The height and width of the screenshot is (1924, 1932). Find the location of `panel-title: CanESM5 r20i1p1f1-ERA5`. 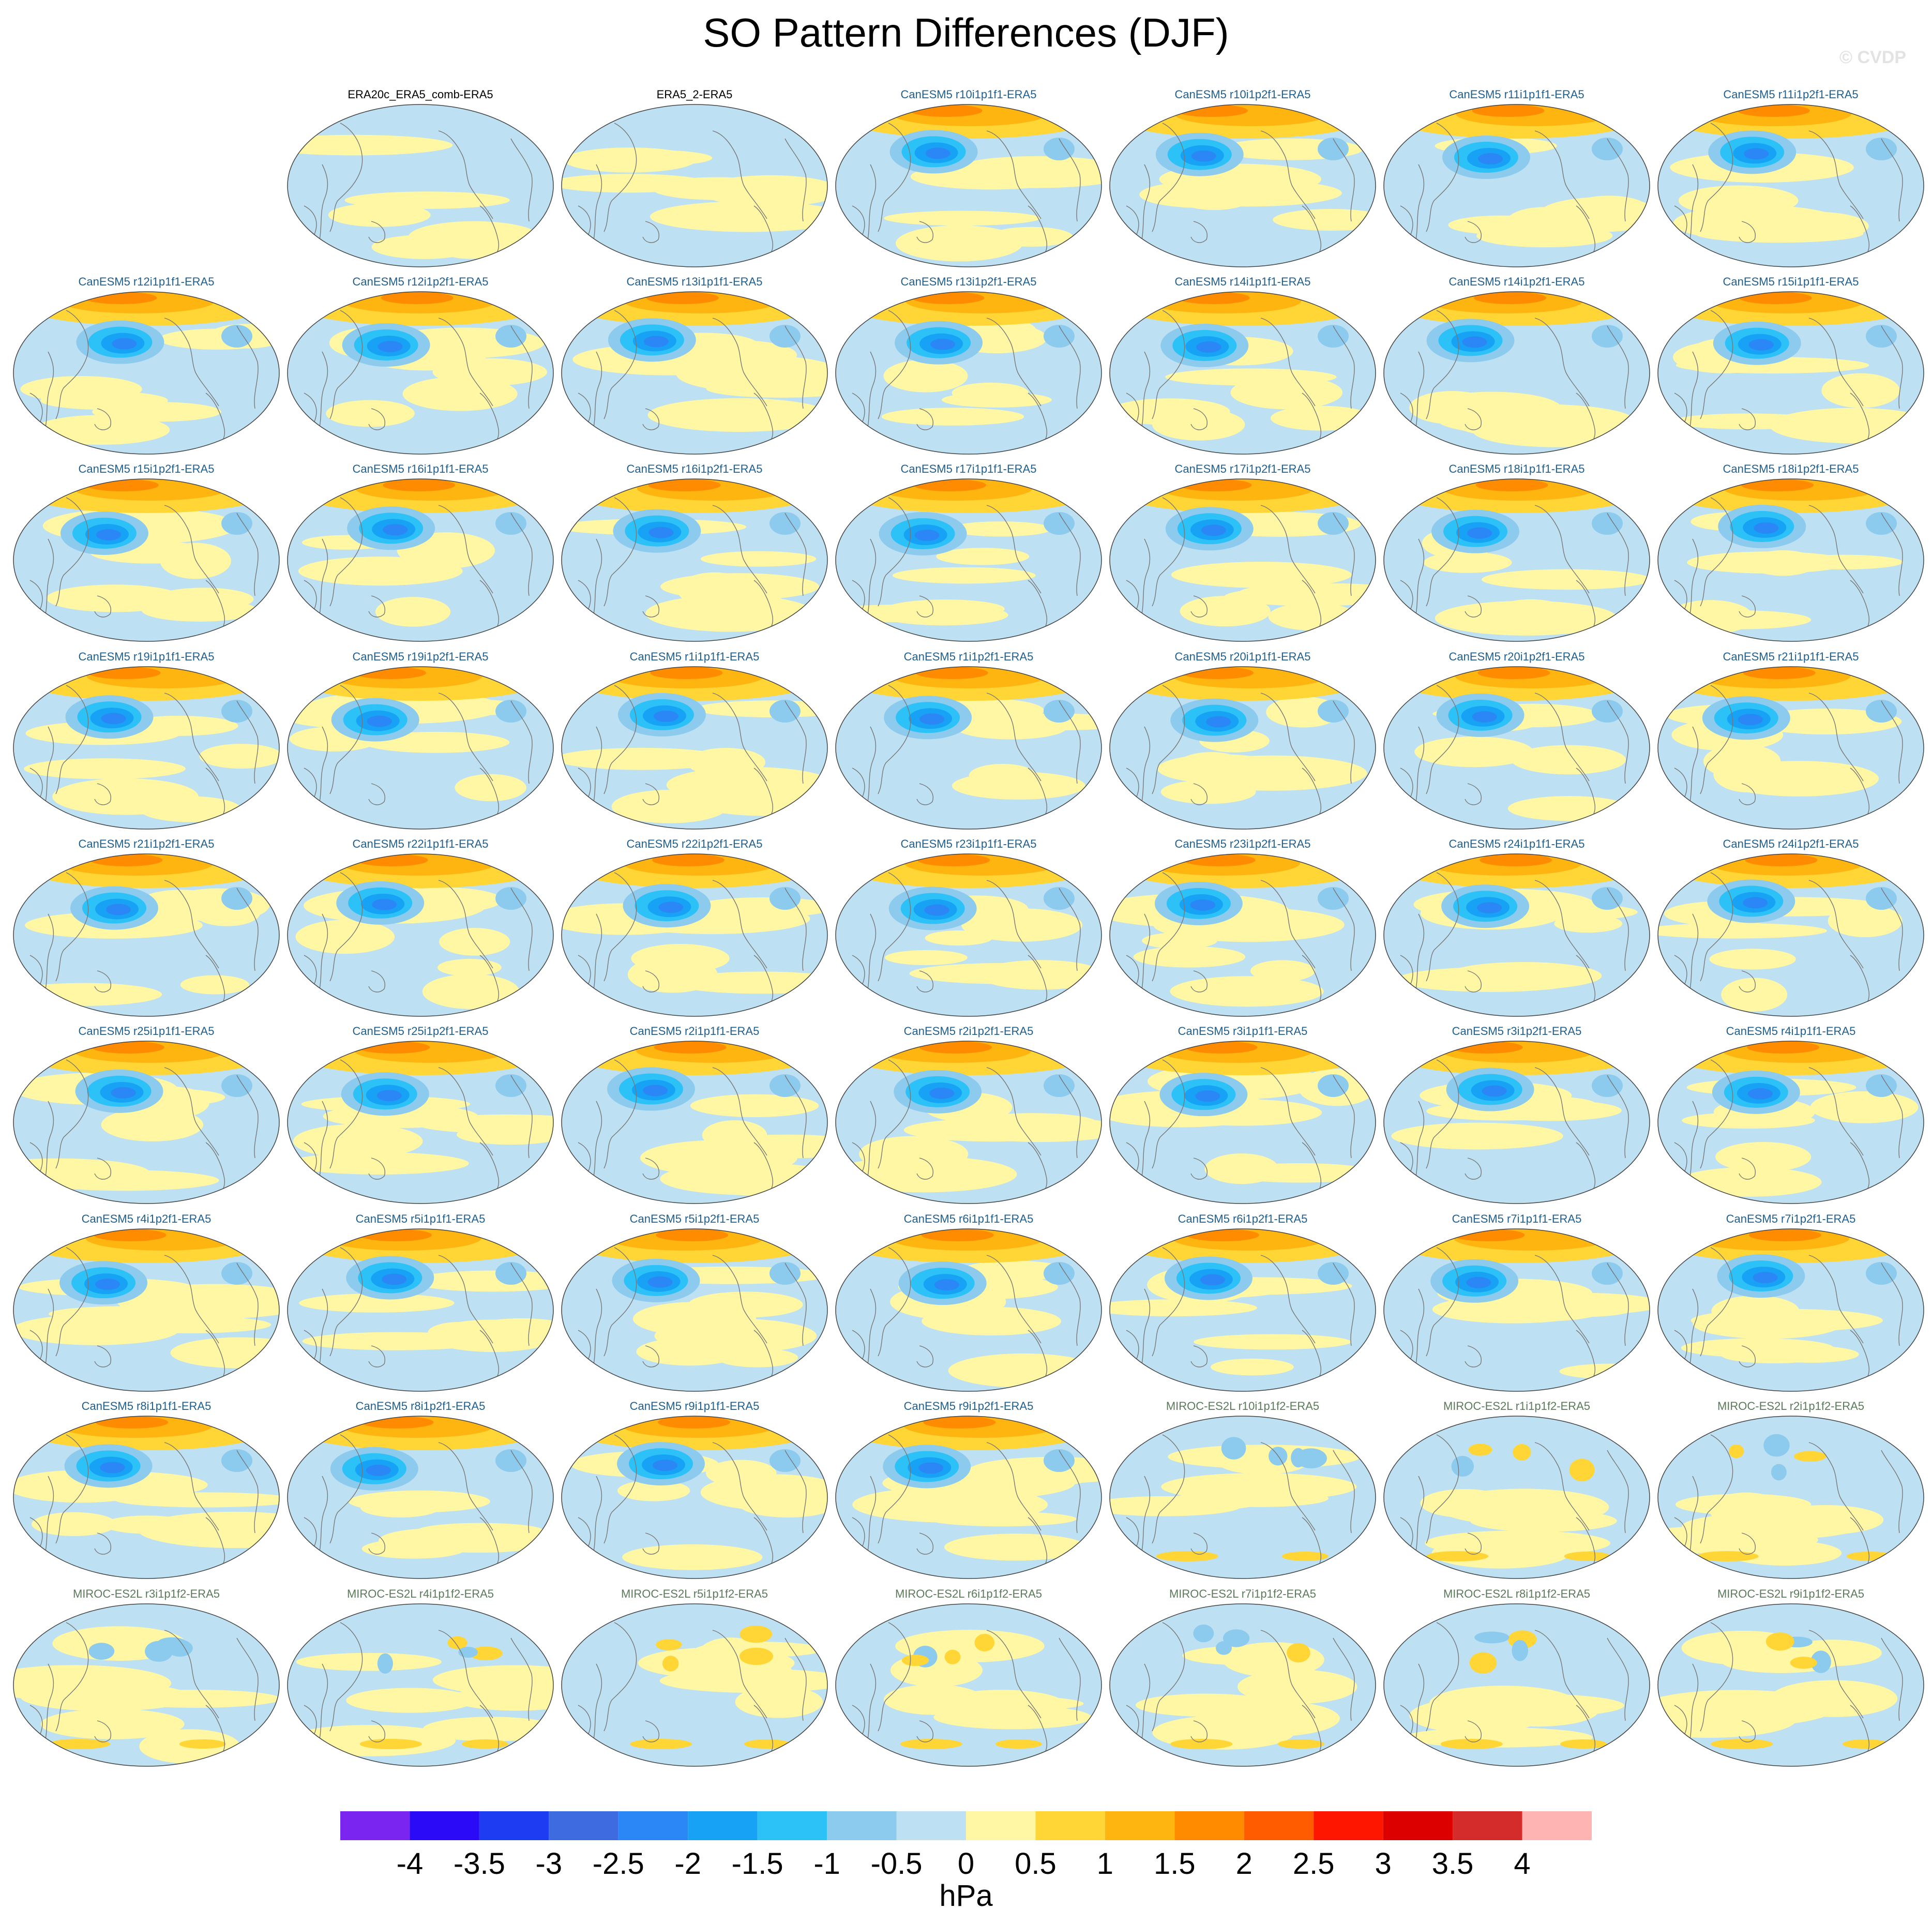

panel-title: CanESM5 r20i1p1f1-ERA5 is located at coordinates (1242, 656).